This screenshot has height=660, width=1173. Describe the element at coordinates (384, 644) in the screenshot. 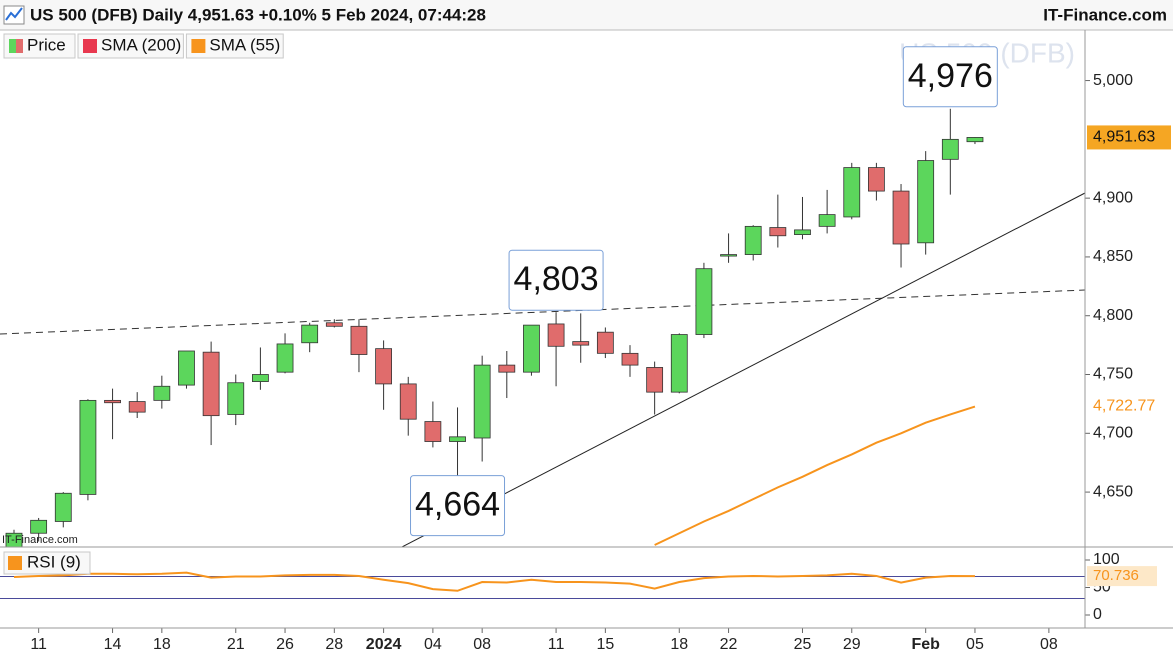

I see `x-tick-label: 2024` at that location.